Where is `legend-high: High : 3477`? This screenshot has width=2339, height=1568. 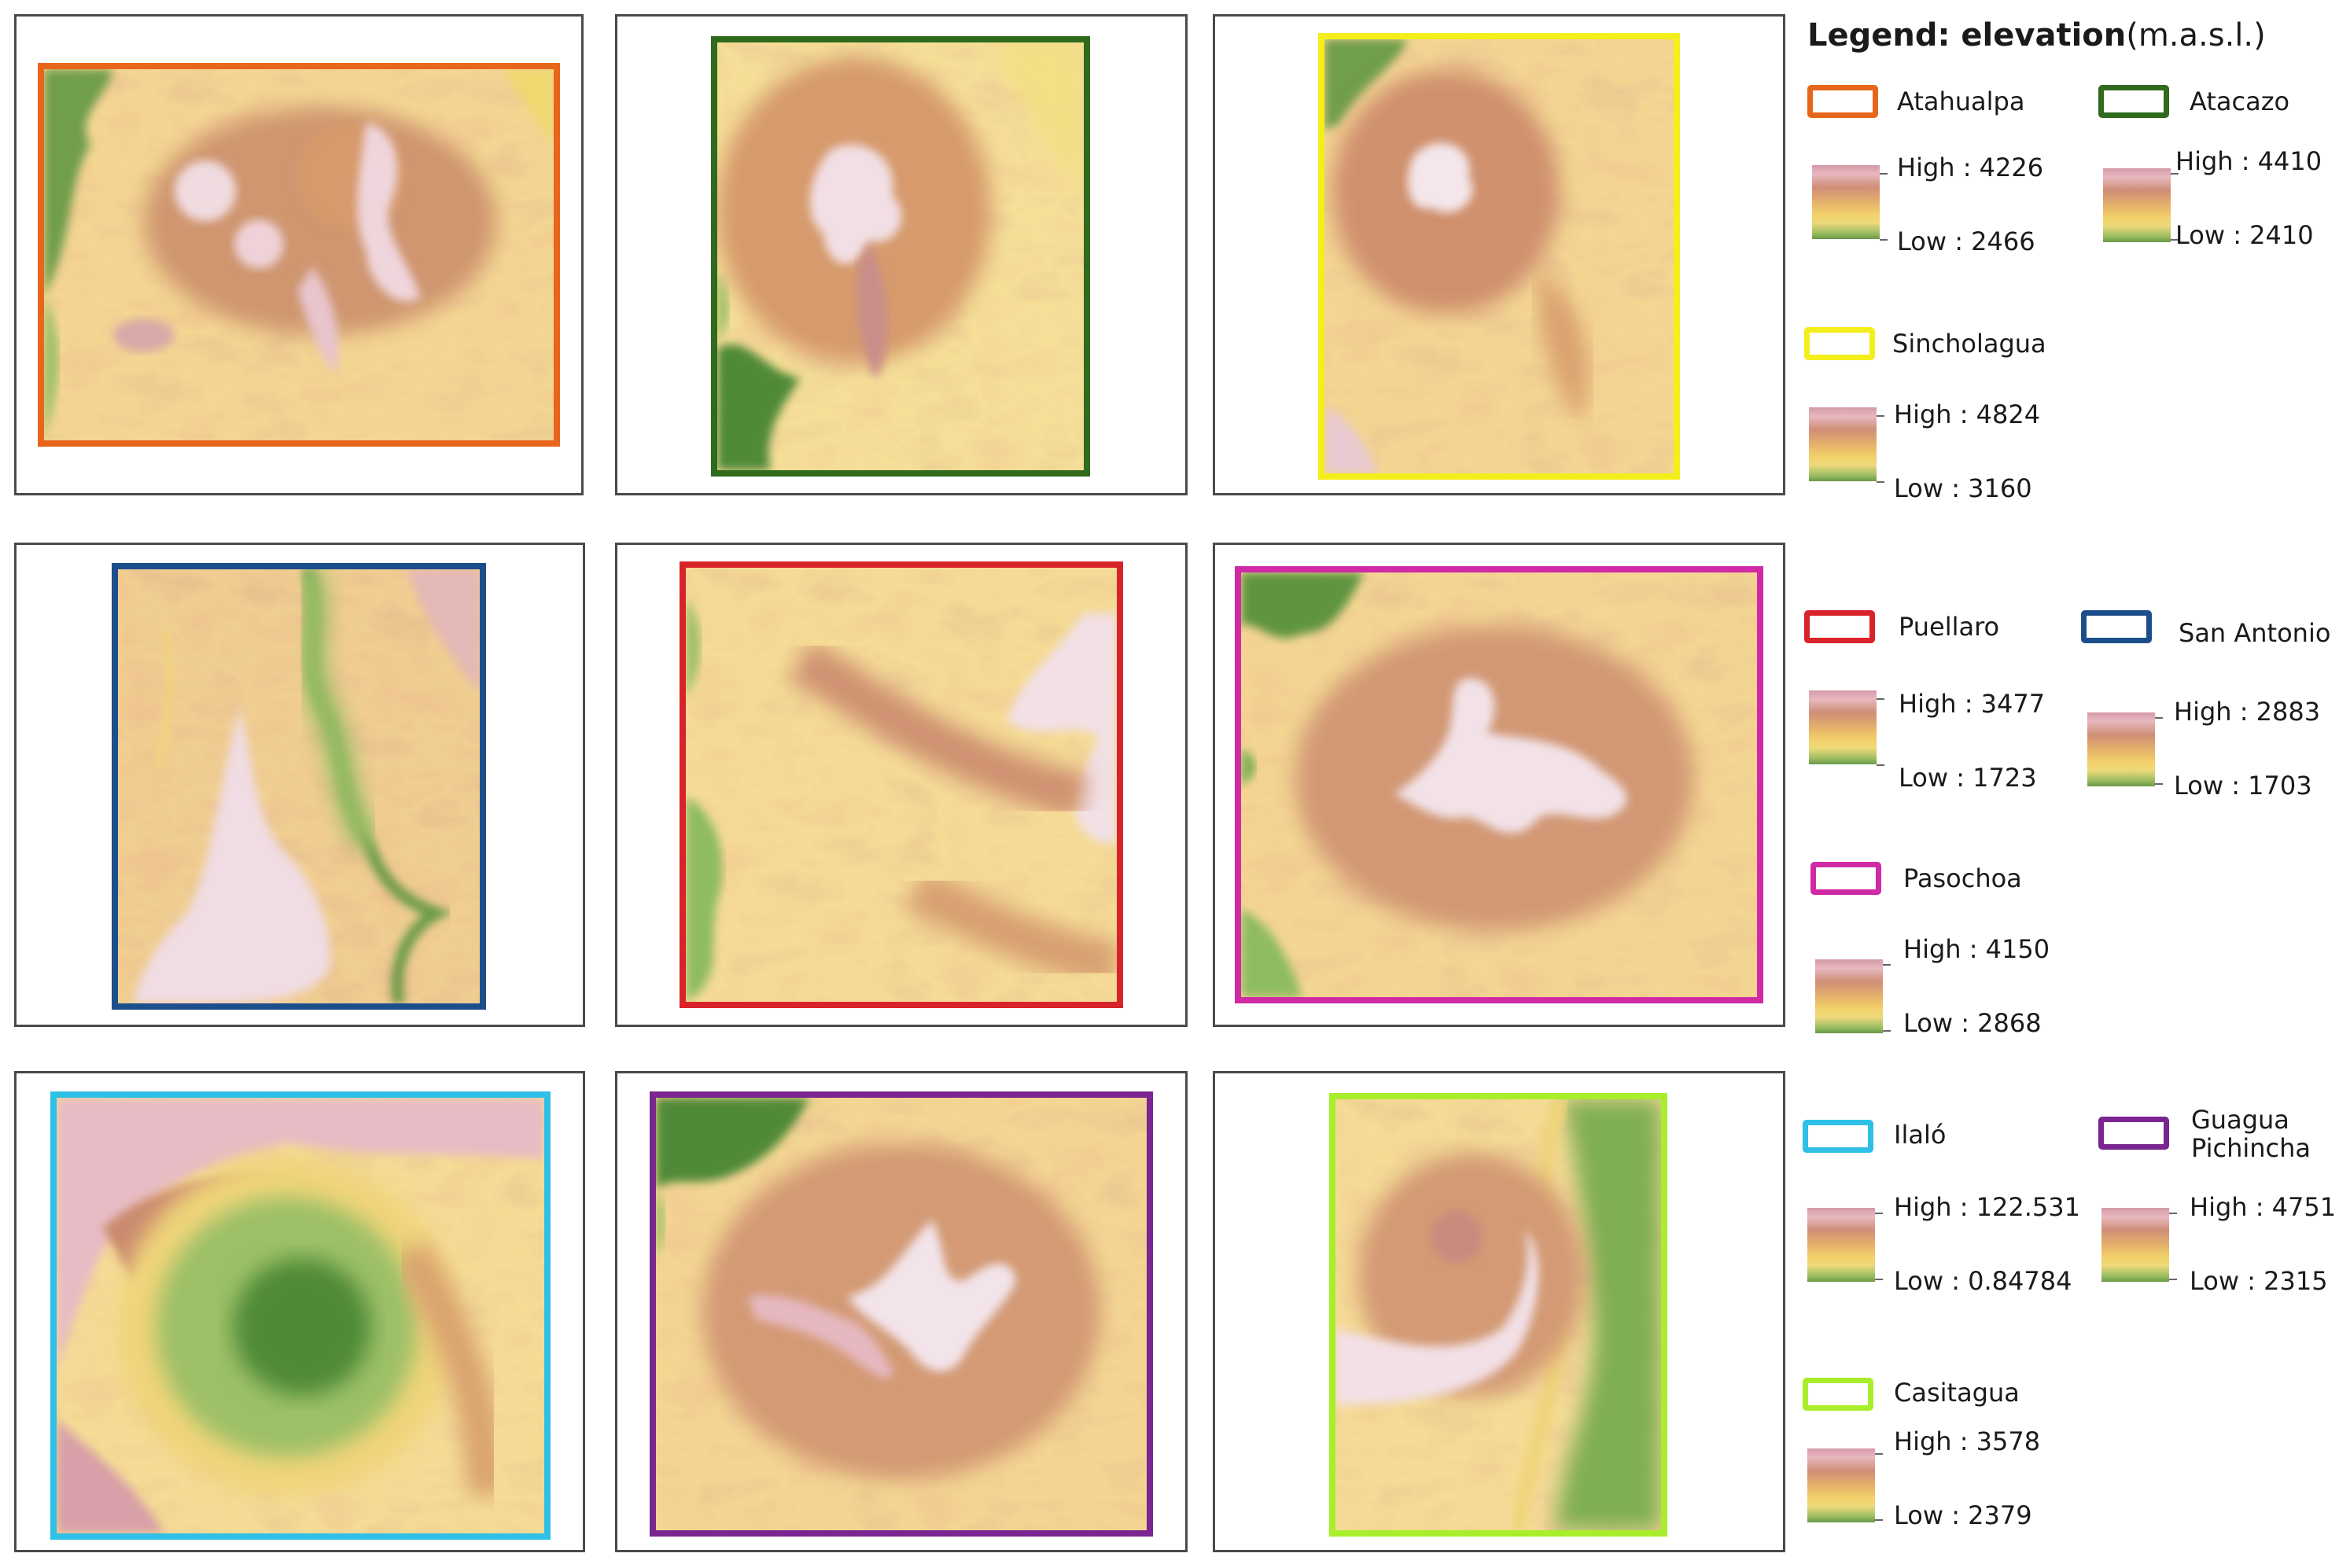 legend-high: High : 3477 is located at coordinates (1972, 704).